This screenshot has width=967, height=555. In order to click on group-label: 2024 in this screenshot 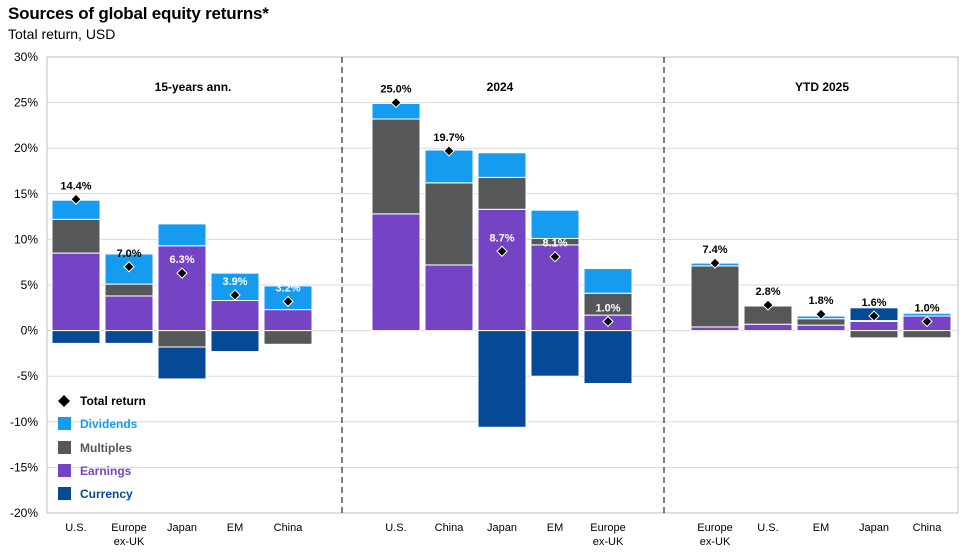, I will do `click(500, 87)`.